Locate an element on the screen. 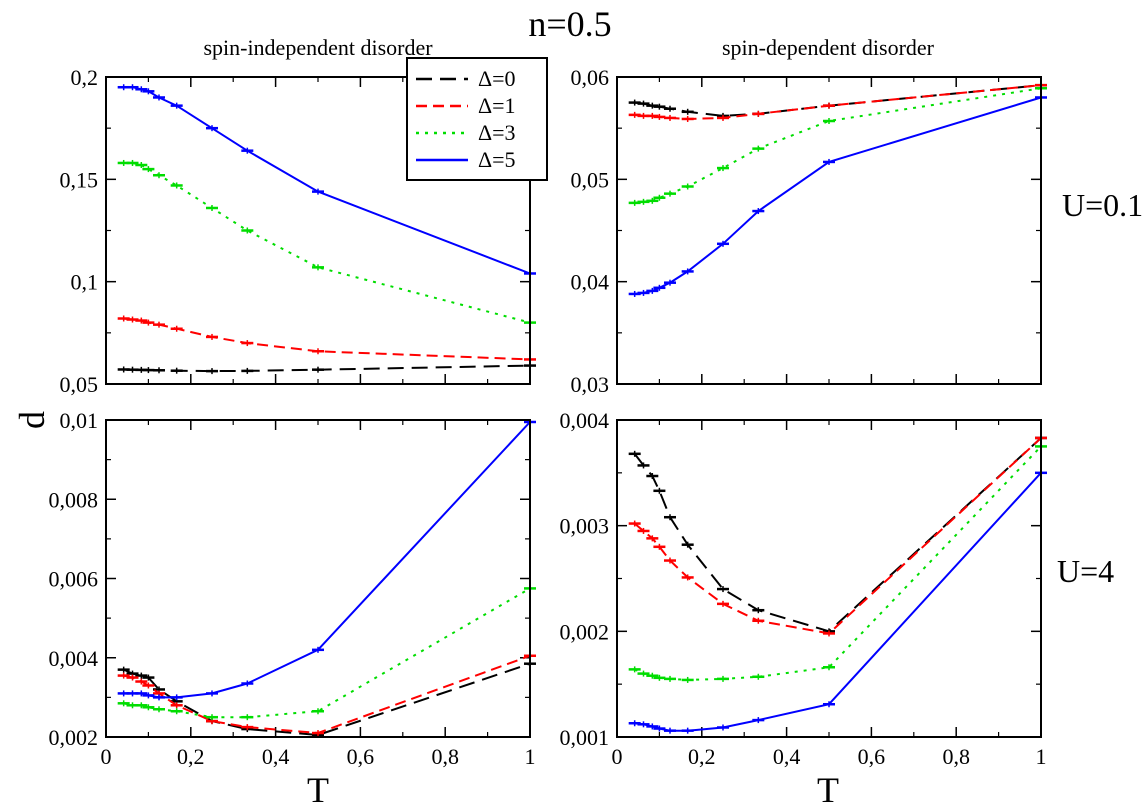  y-tick-label: 0,01 is located at coordinates (79, 420).